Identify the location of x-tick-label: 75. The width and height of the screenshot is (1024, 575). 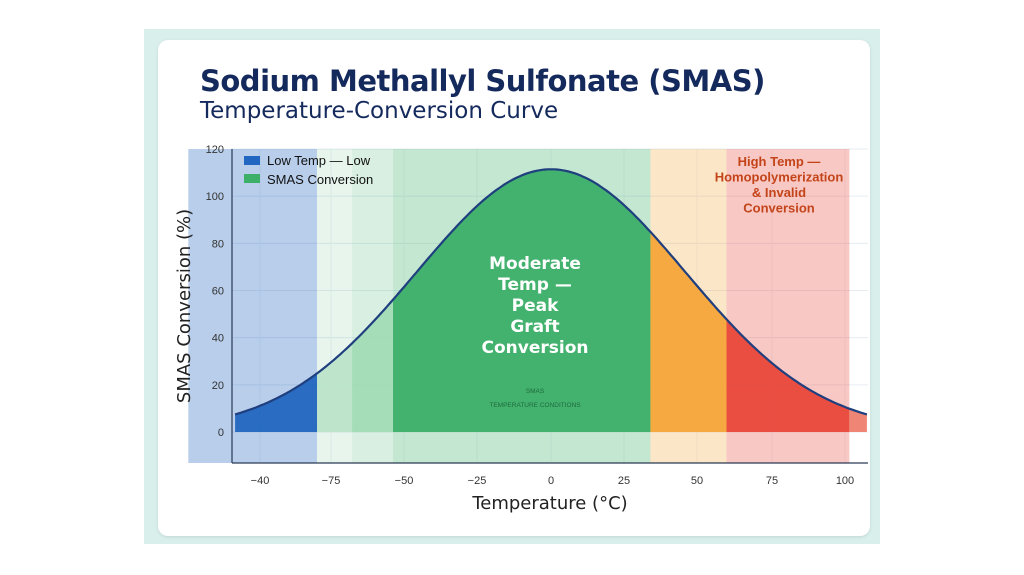
(772, 481).